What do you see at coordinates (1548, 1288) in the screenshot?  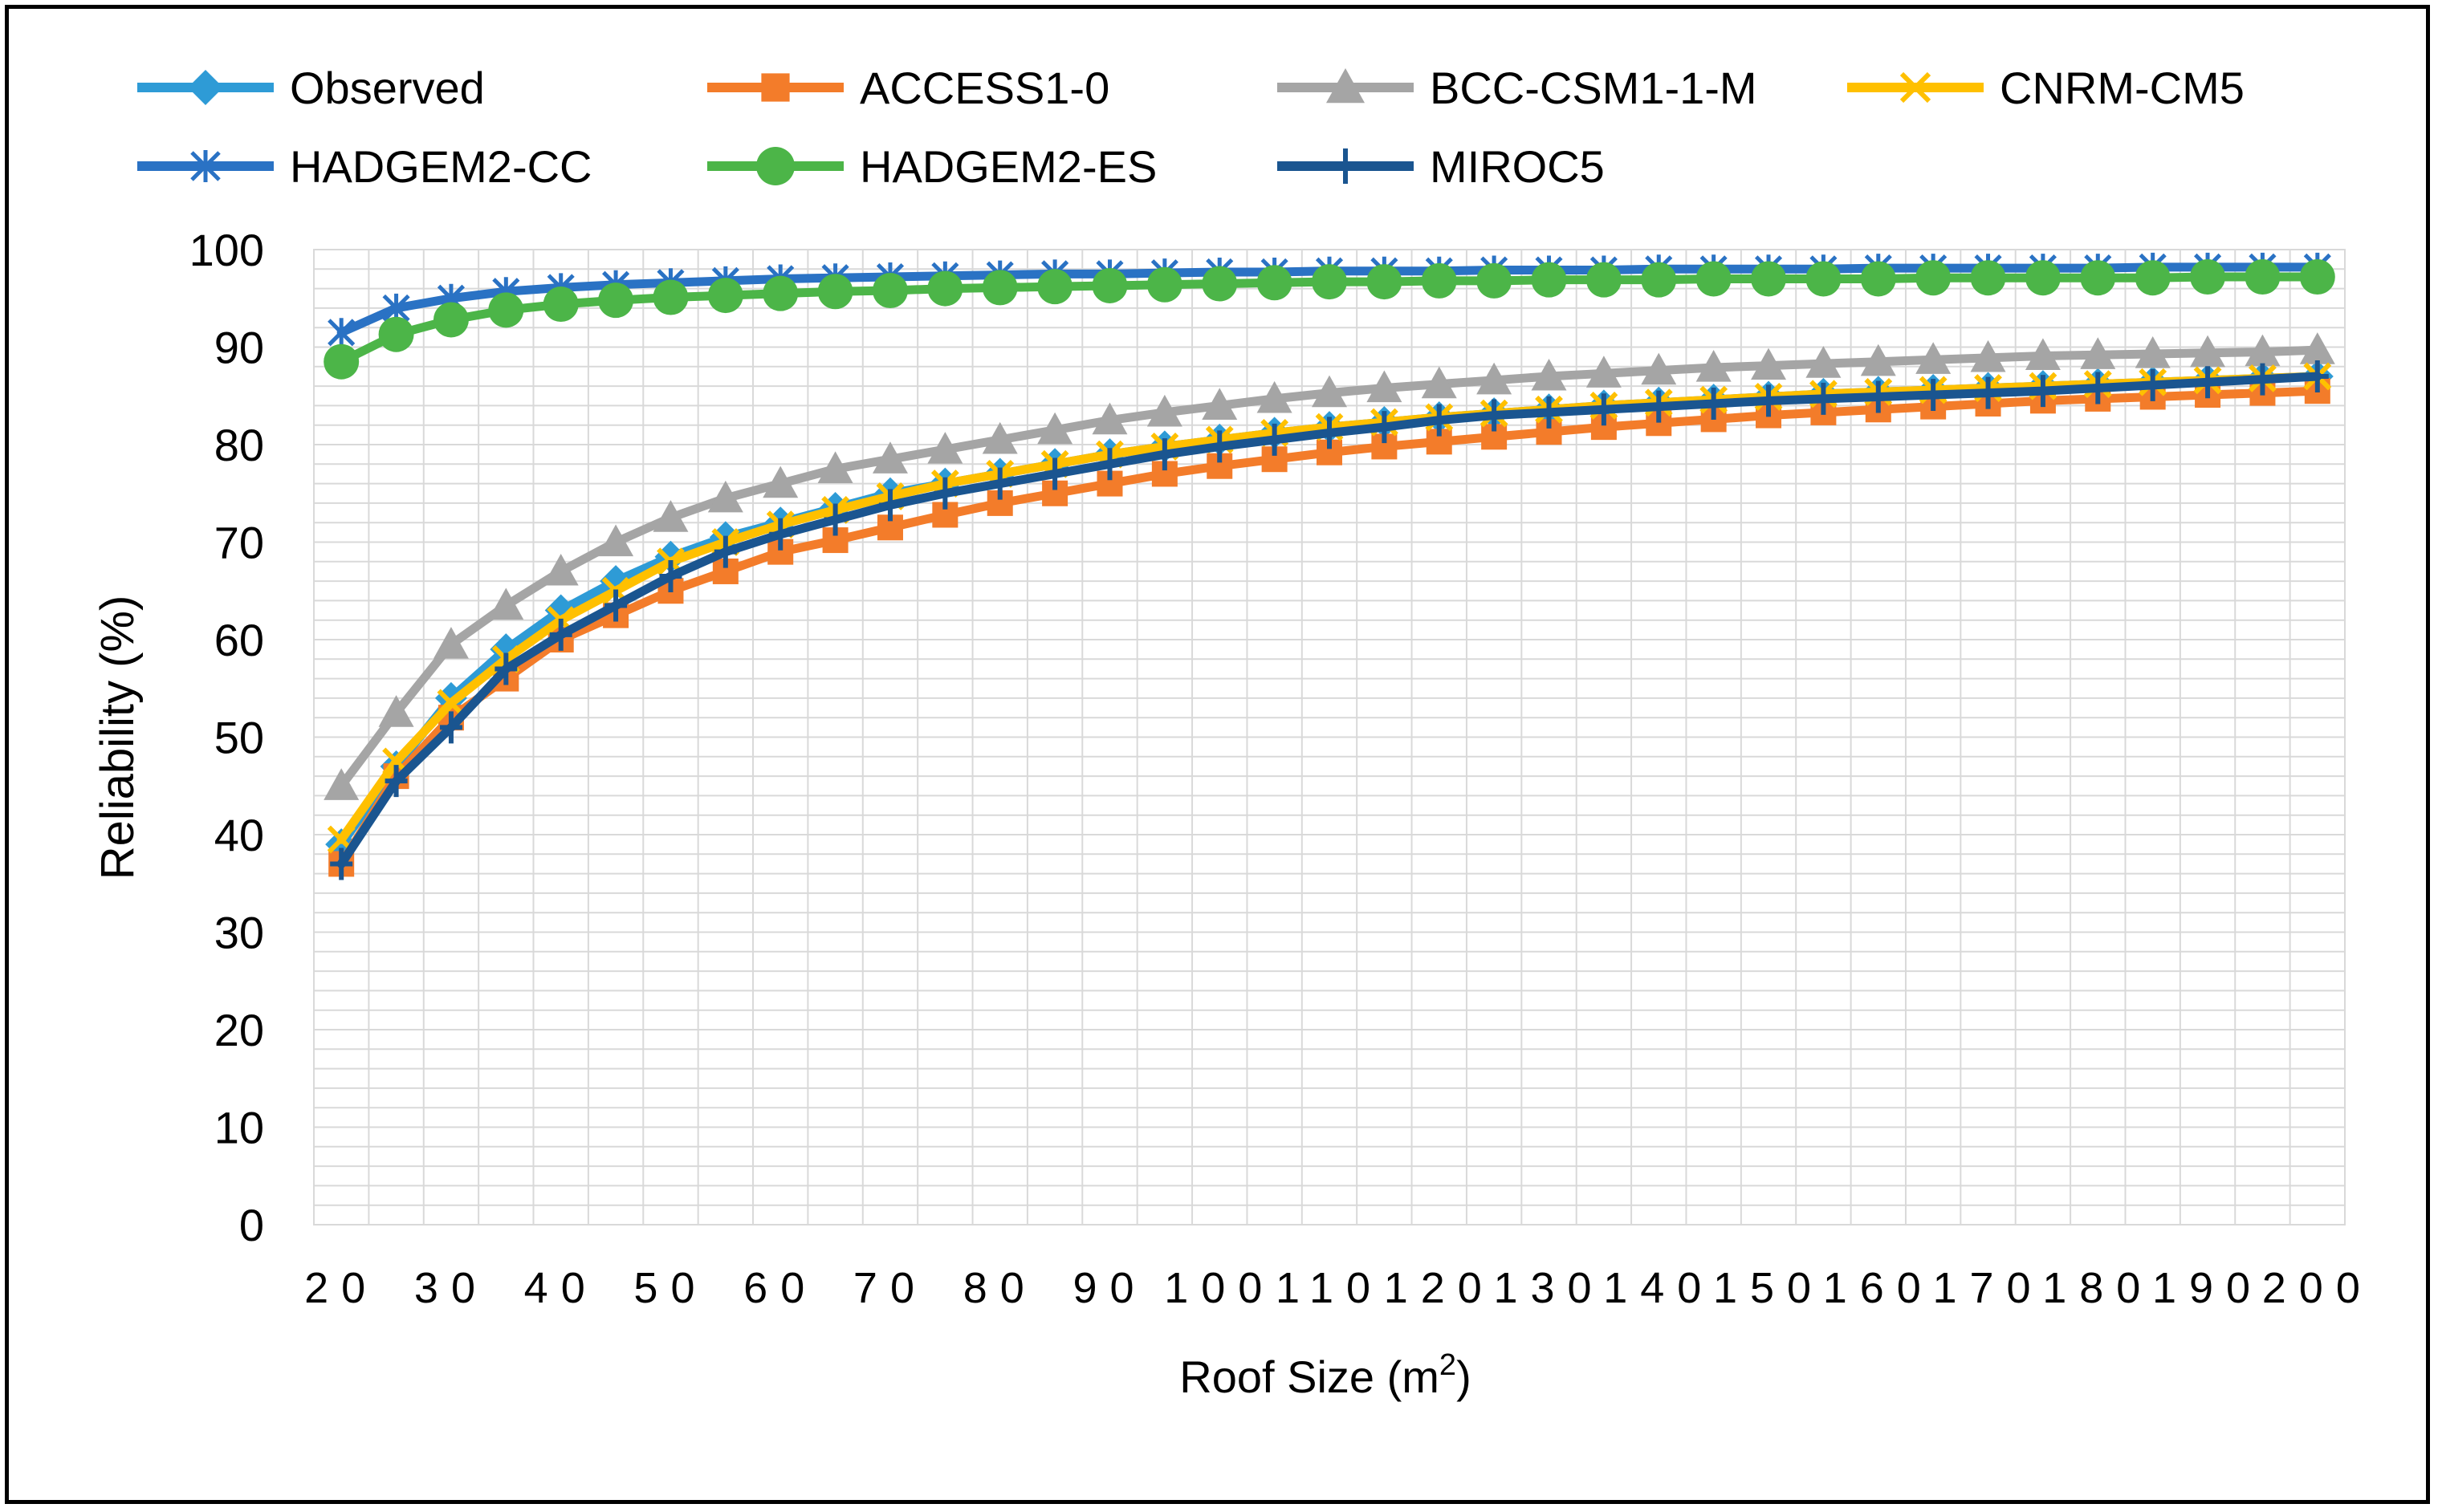 I see `x-tick-label: 130` at bounding box center [1548, 1288].